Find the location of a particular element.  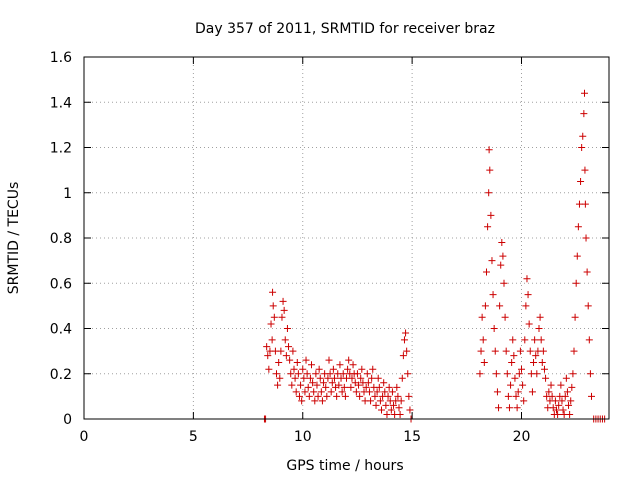

x-tick-label: 0 is located at coordinates (84, 437).